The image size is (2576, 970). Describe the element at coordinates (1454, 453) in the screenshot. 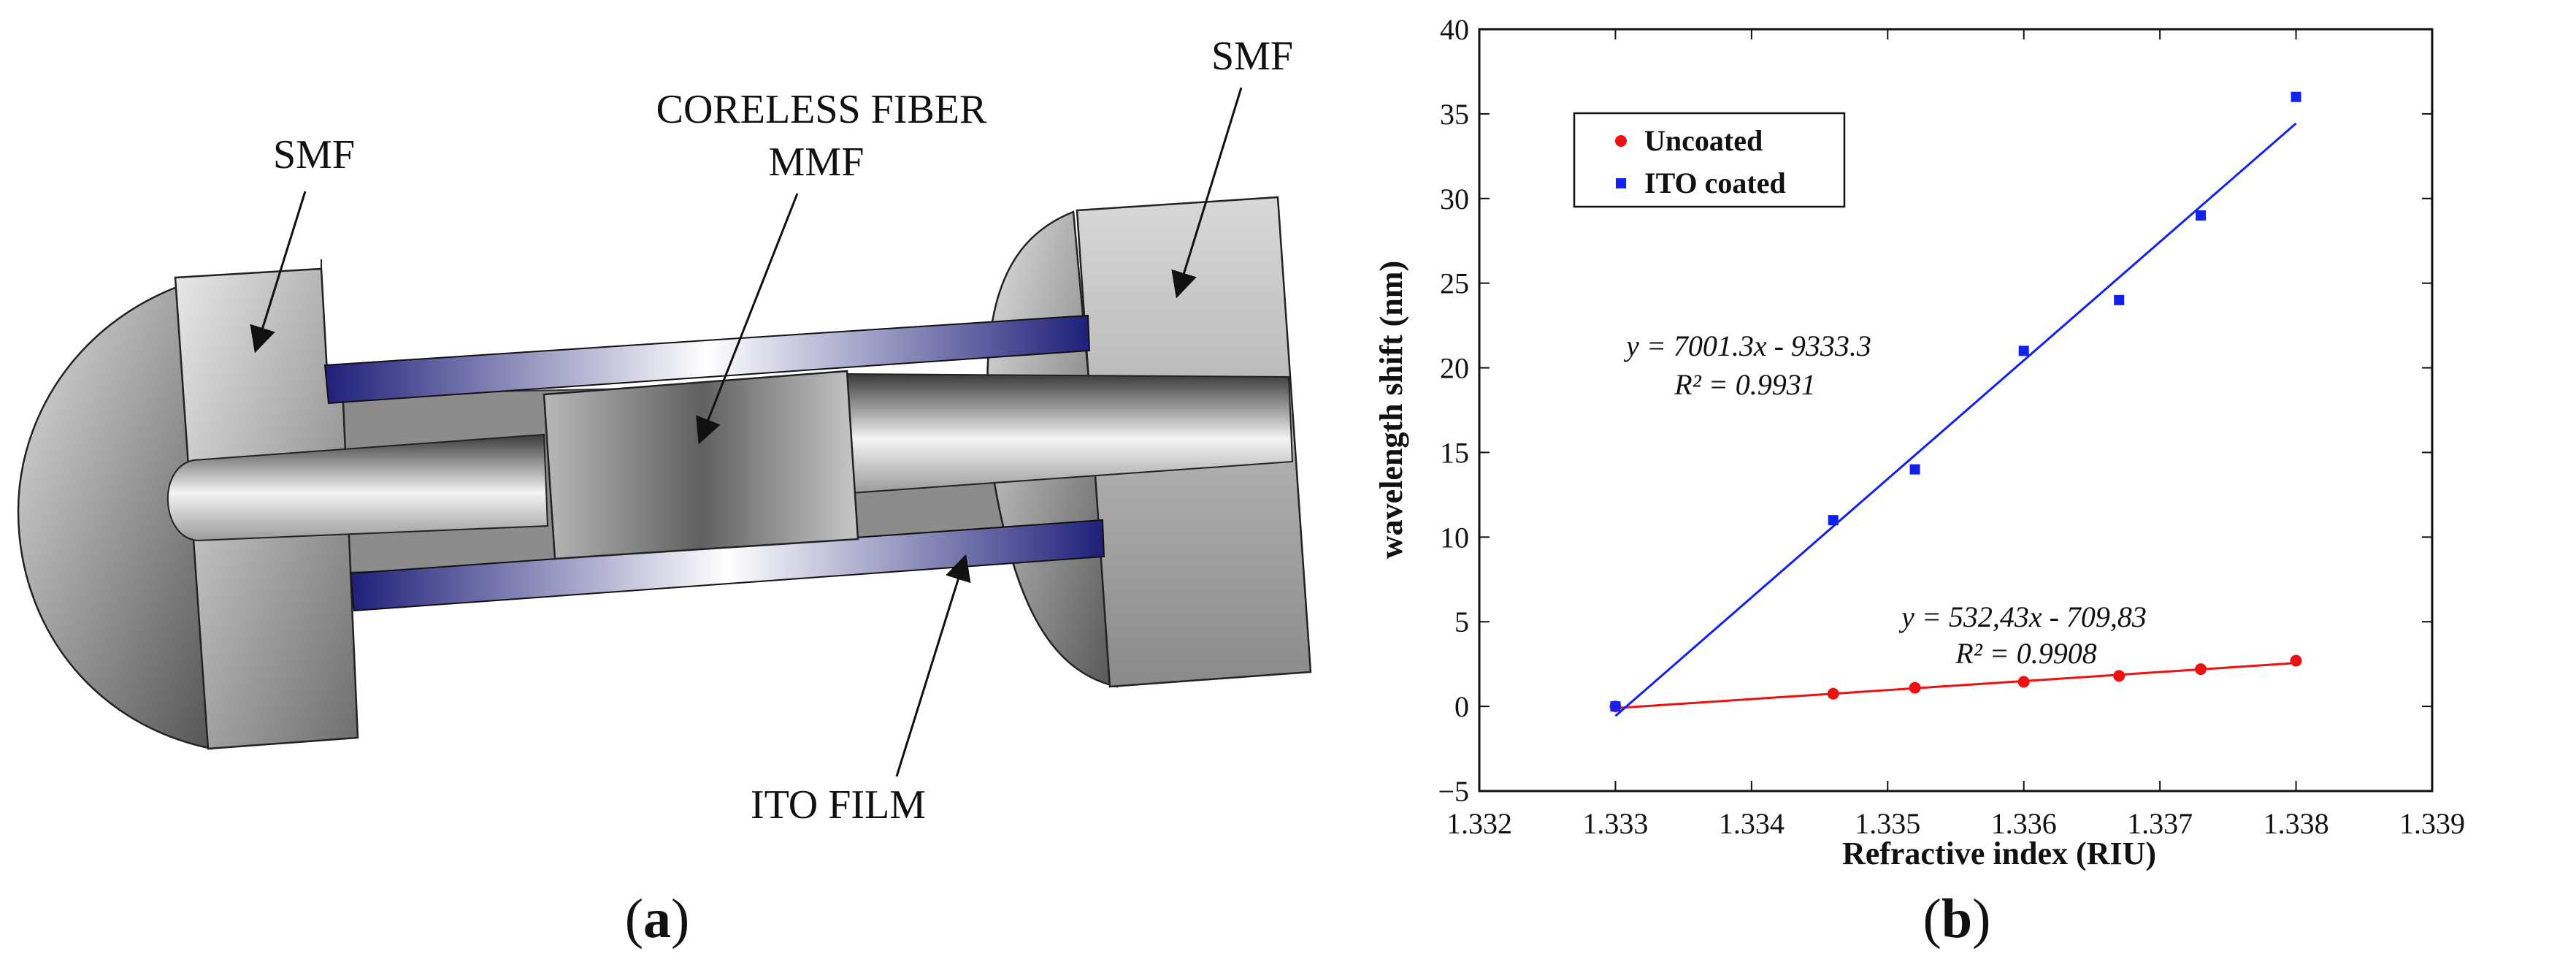

I see `y-tick-label: 15` at that location.